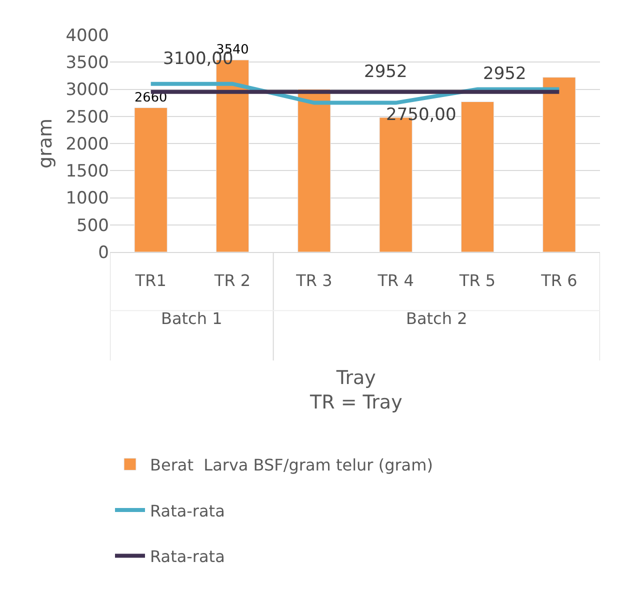 The width and height of the screenshot is (627, 590). What do you see at coordinates (87, 90) in the screenshot?
I see `y-tick-label: 3000` at bounding box center [87, 90].